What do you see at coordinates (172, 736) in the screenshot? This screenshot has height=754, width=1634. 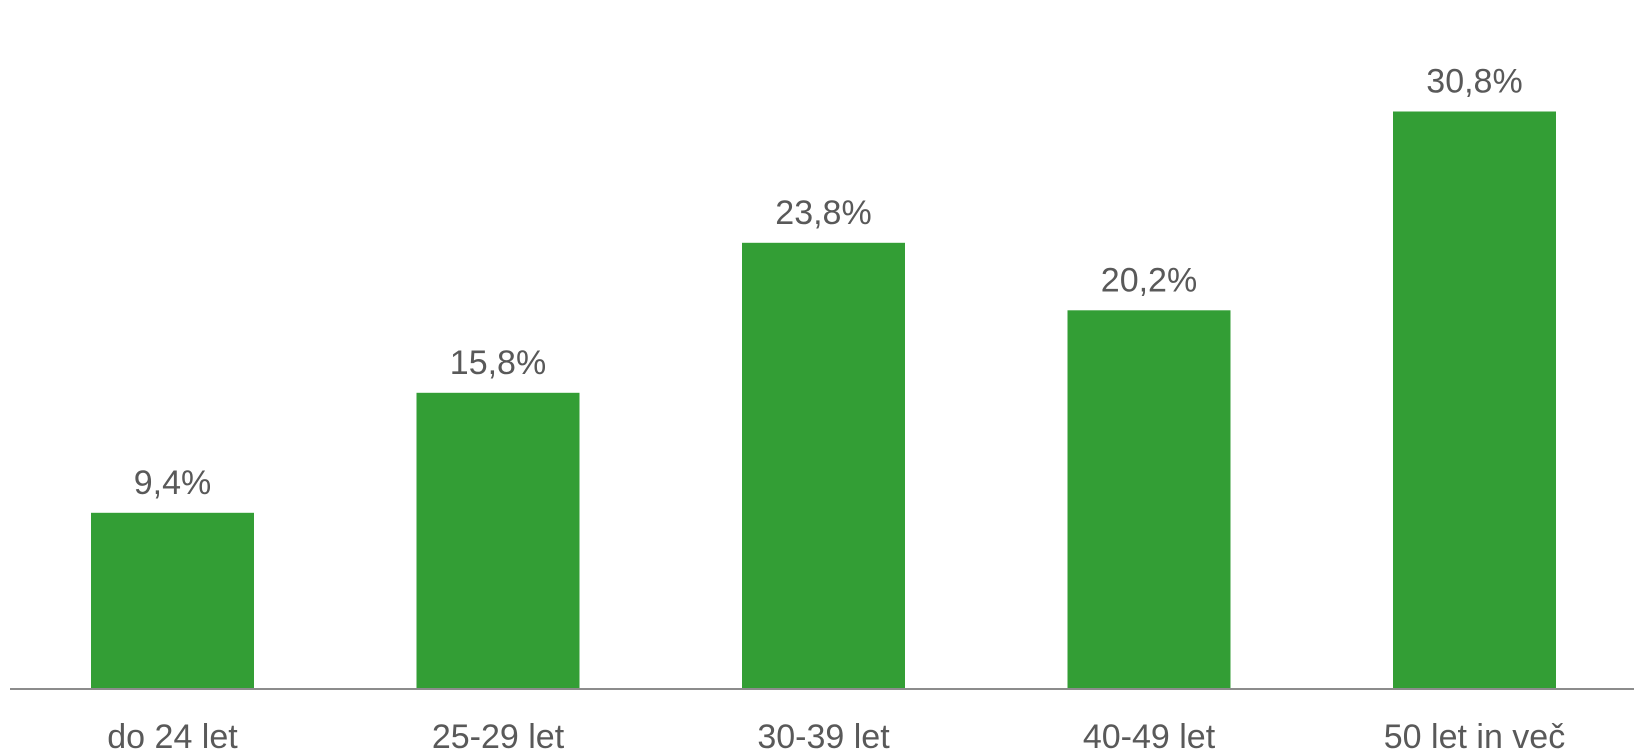 I see `category-label-1: do 24 let` at bounding box center [172, 736].